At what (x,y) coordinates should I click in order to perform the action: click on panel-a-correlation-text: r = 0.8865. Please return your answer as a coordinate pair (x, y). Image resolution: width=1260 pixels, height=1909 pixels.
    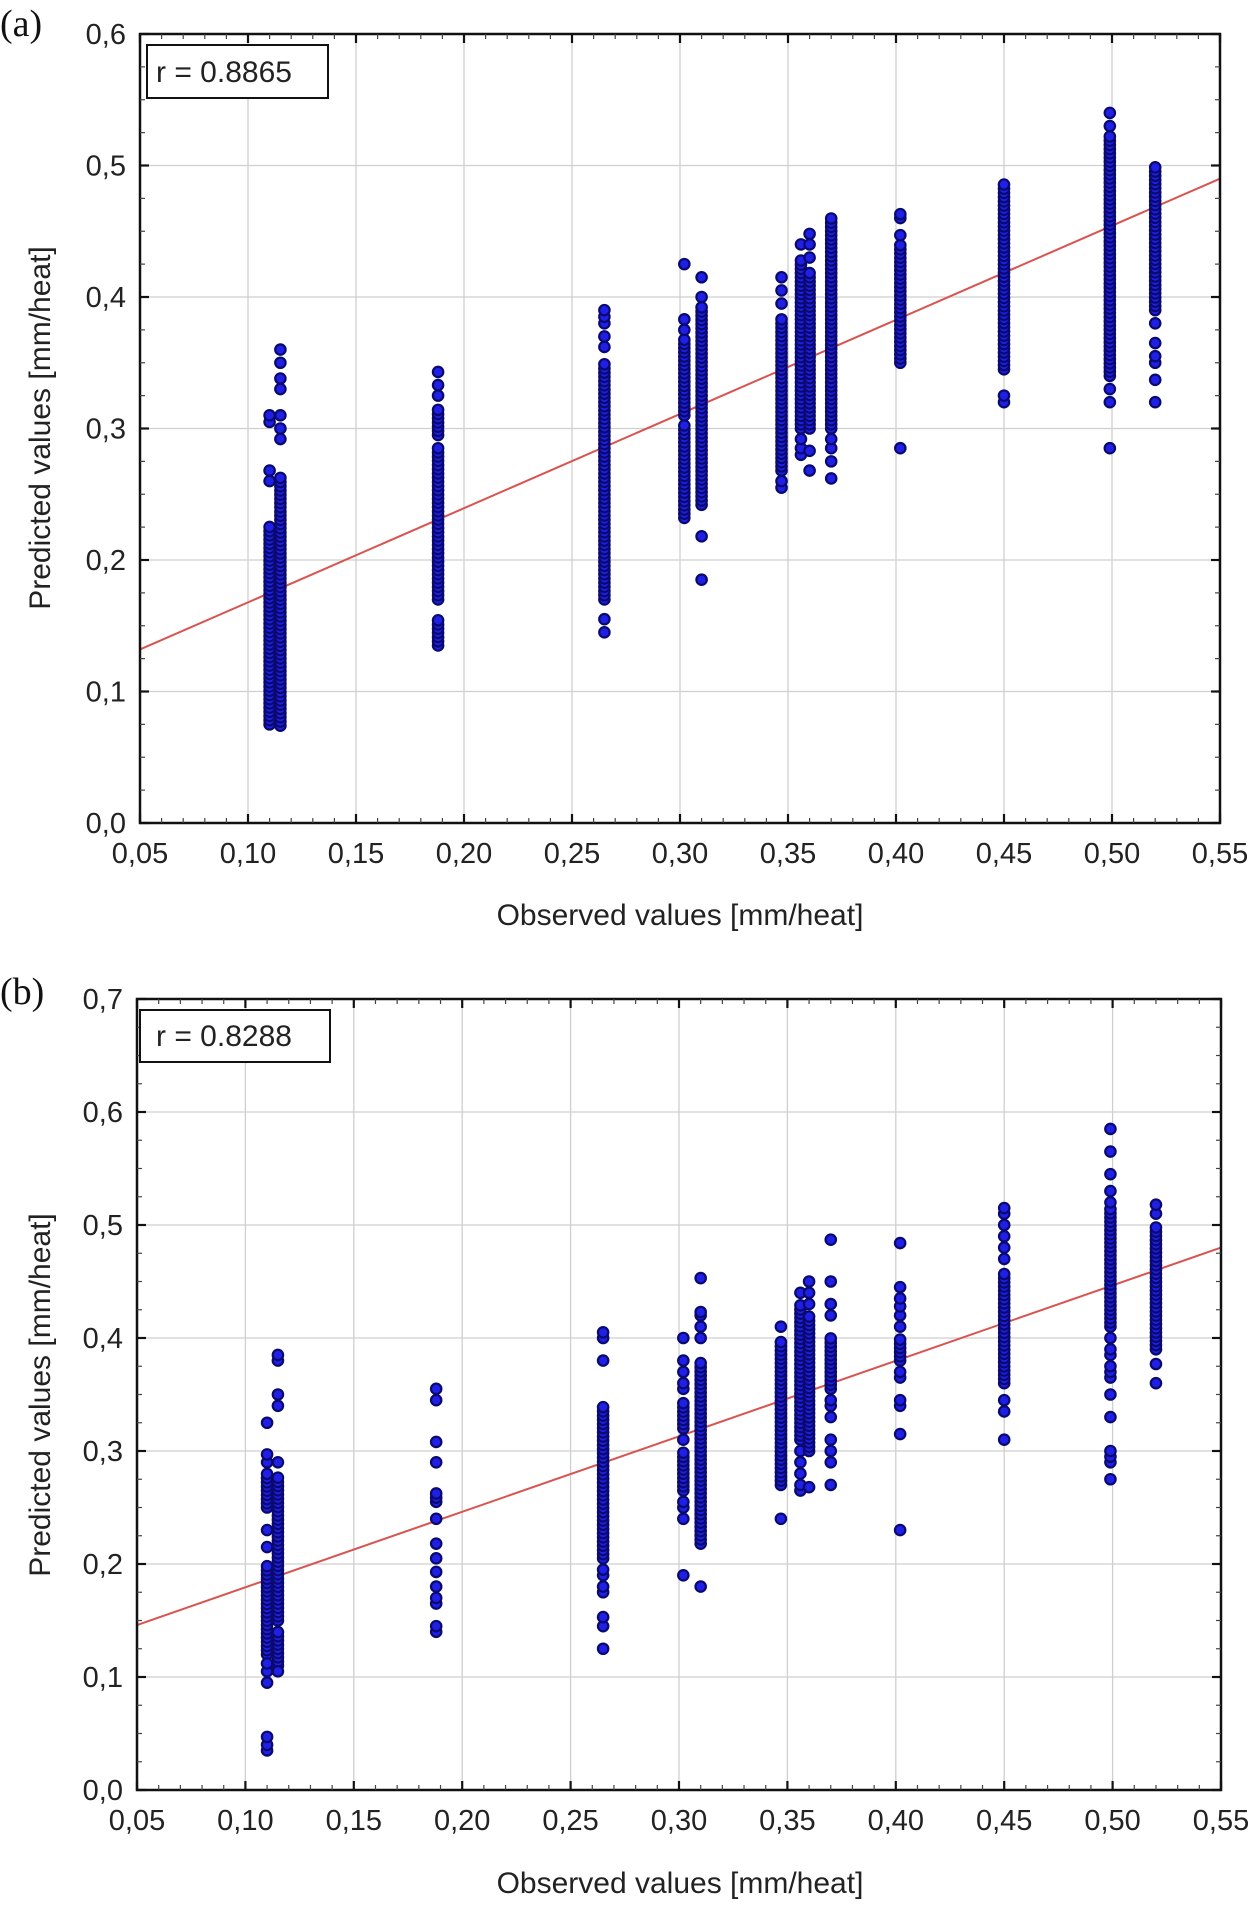
    Looking at the image, I should click on (224, 72).